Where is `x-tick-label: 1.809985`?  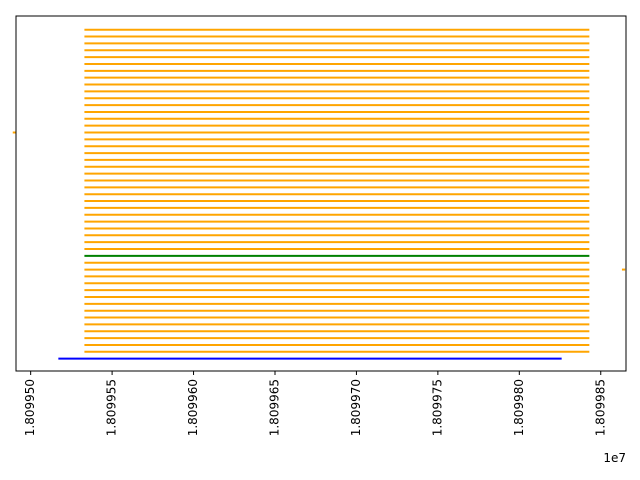 x-tick-label: 1.809985 is located at coordinates (600, 407).